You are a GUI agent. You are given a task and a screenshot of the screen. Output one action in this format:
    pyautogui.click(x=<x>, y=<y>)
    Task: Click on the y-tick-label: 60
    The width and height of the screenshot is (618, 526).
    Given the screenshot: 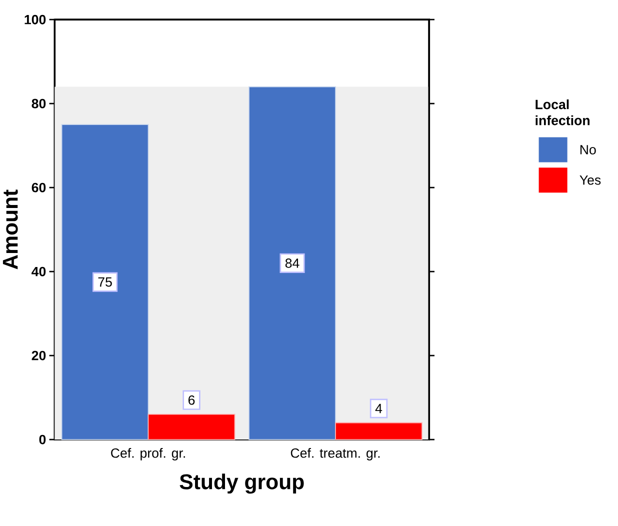 What is the action you would take?
    pyautogui.click(x=39, y=187)
    